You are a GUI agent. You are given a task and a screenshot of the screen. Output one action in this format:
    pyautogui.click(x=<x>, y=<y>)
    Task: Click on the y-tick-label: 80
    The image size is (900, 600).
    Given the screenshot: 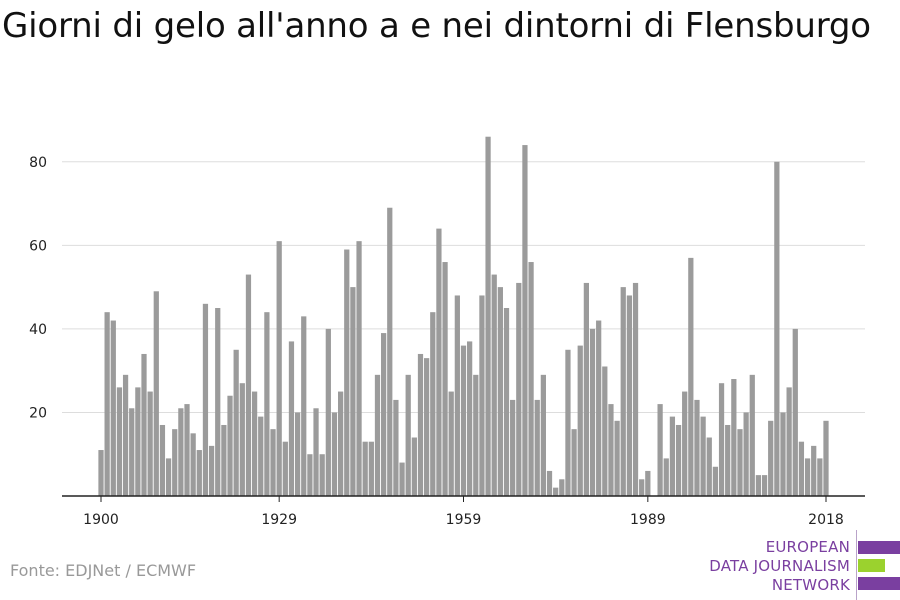 What is the action you would take?
    pyautogui.click(x=38, y=163)
    